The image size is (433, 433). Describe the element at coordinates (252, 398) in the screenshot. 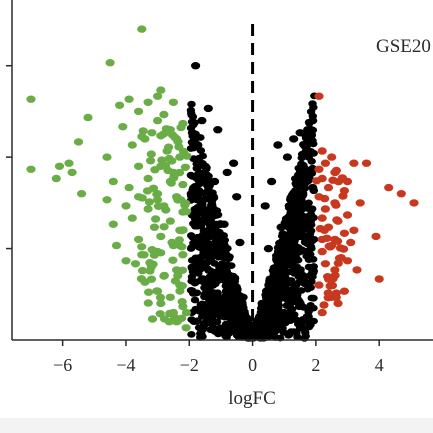

I see `x-axis-label: logFC` at that location.